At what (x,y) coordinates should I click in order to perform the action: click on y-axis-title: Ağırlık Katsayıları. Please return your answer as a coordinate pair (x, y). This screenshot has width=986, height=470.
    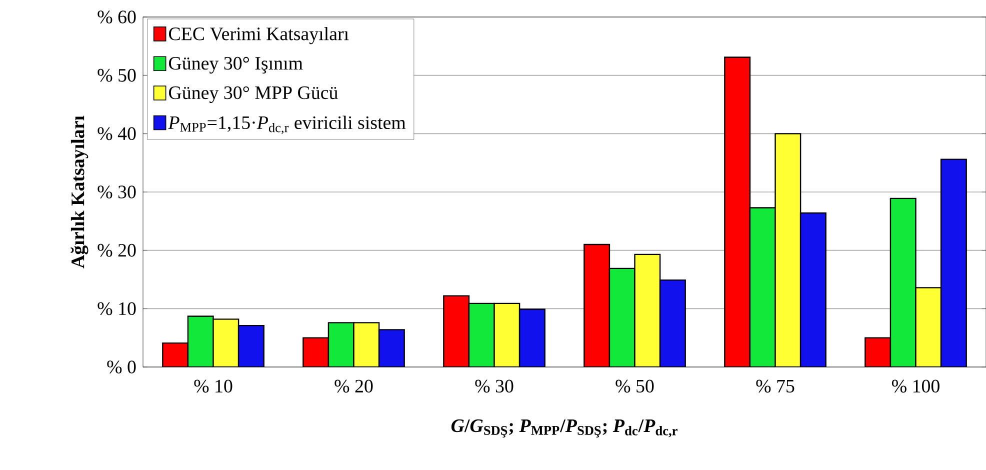
    Looking at the image, I should click on (79, 192).